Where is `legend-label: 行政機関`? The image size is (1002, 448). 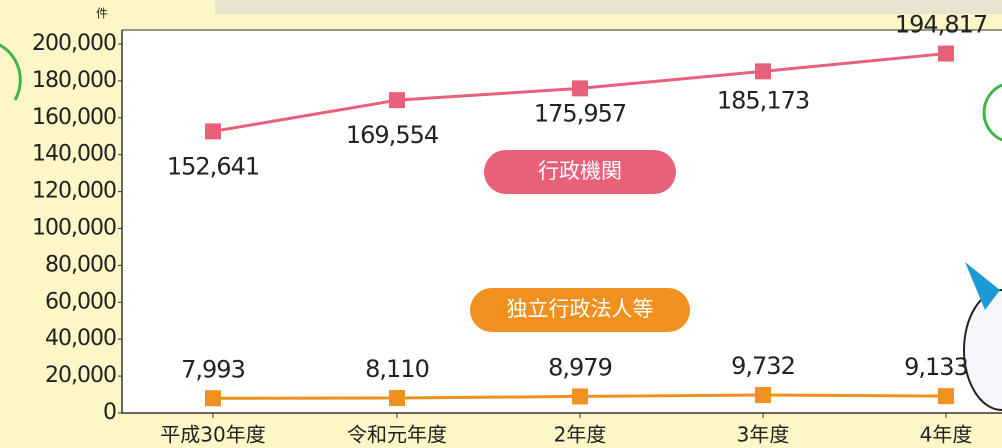 legend-label: 行政機関 is located at coordinates (580, 171).